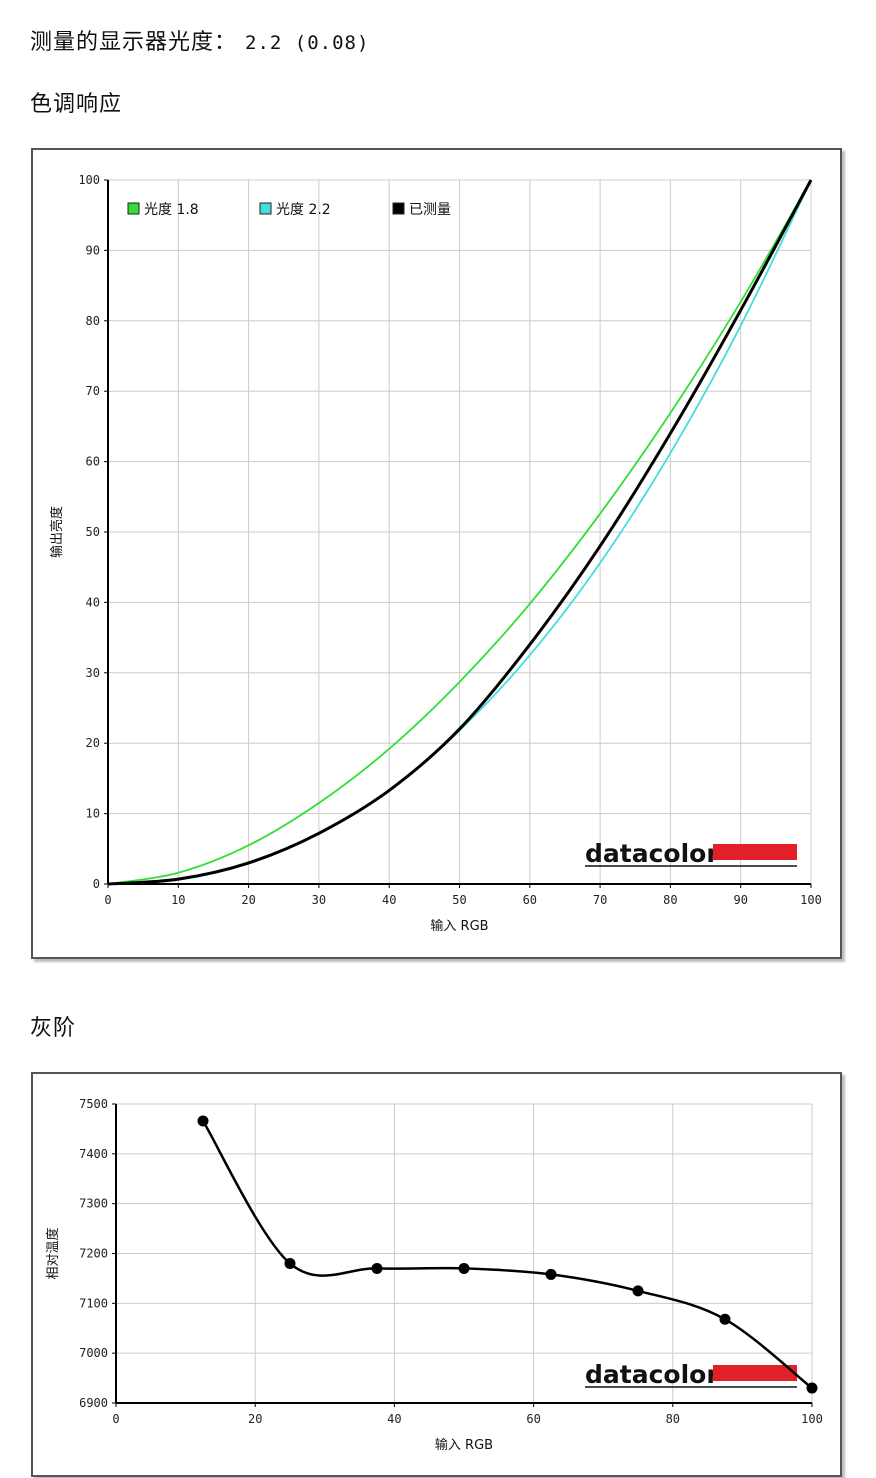 This screenshot has height=1478, width=876. What do you see at coordinates (93, 673) in the screenshot?
I see `y-tick-label: 30` at bounding box center [93, 673].